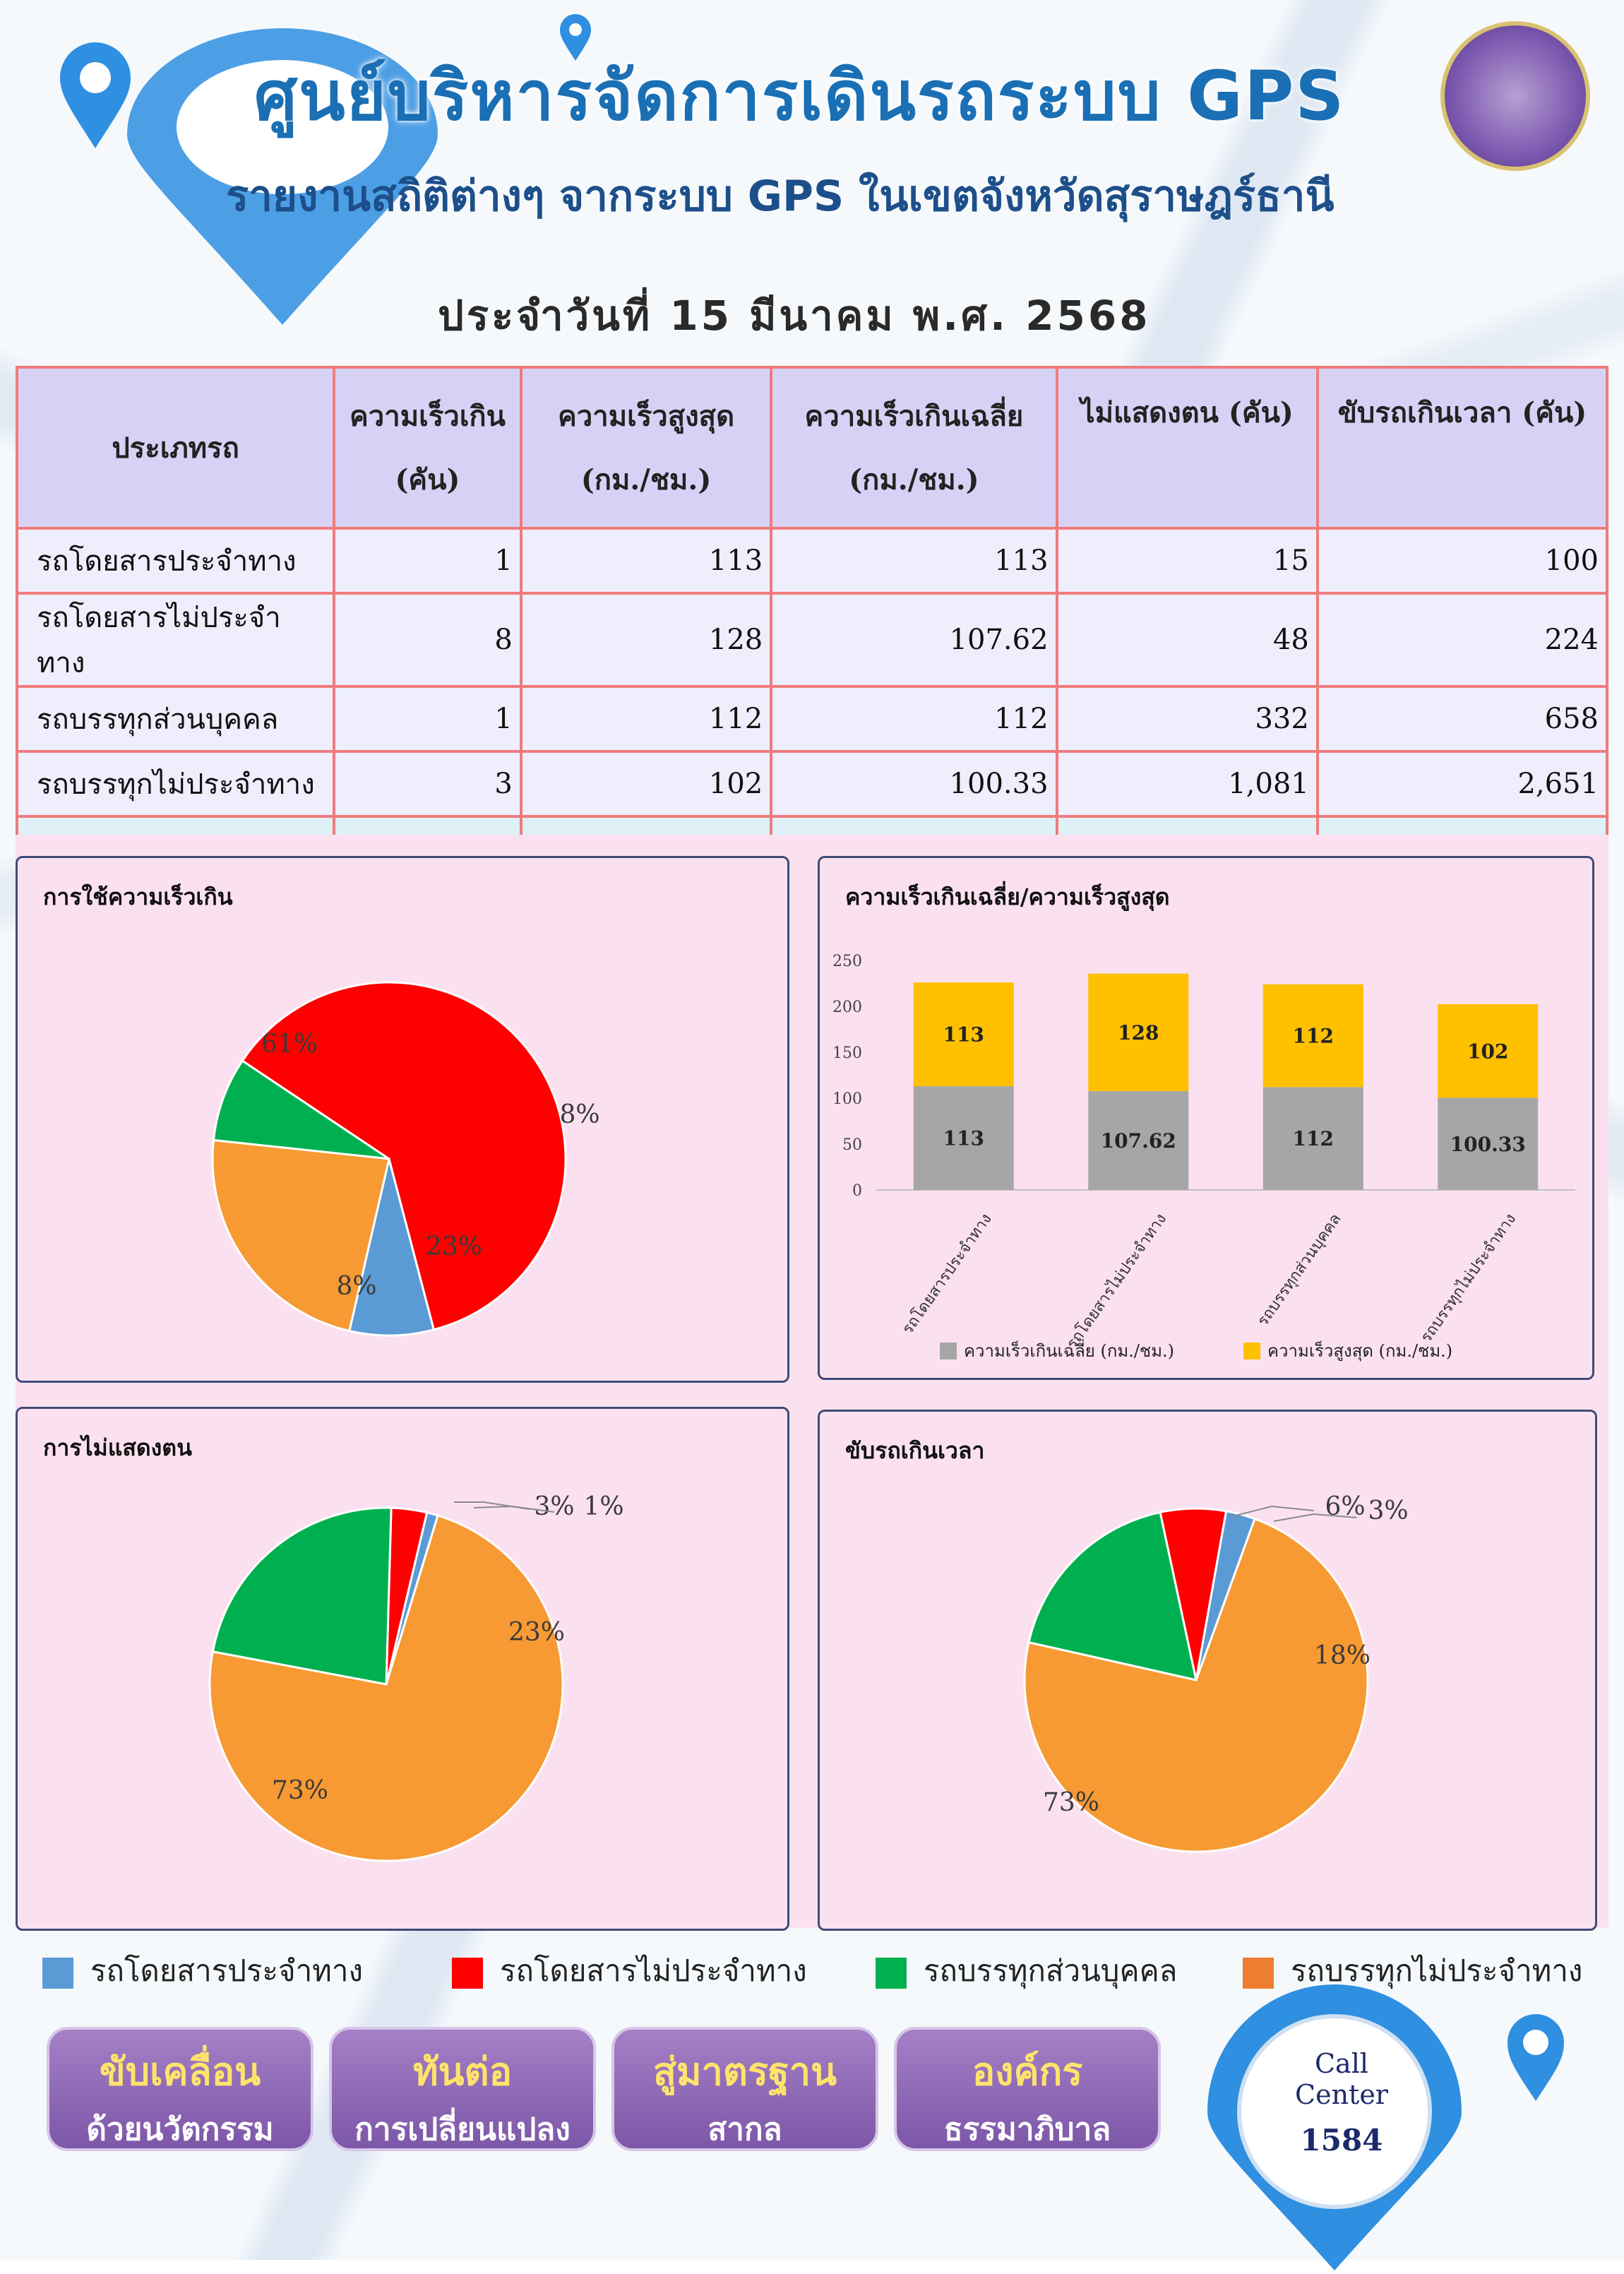  I want to click on not-identified-pie-svg: 1% 3% 23% 73%, so click(416, 1677).